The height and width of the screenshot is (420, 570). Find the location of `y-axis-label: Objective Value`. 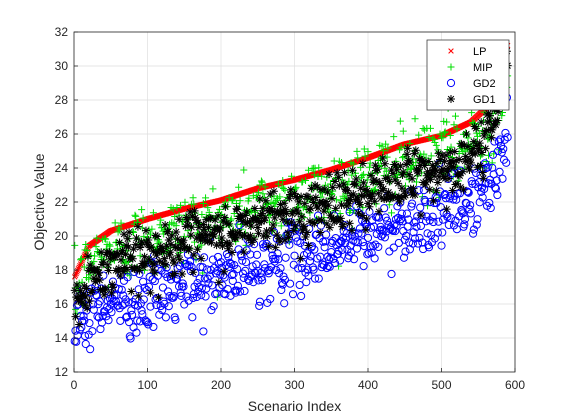

y-axis-label: Objective Value is located at coordinates (39, 201).